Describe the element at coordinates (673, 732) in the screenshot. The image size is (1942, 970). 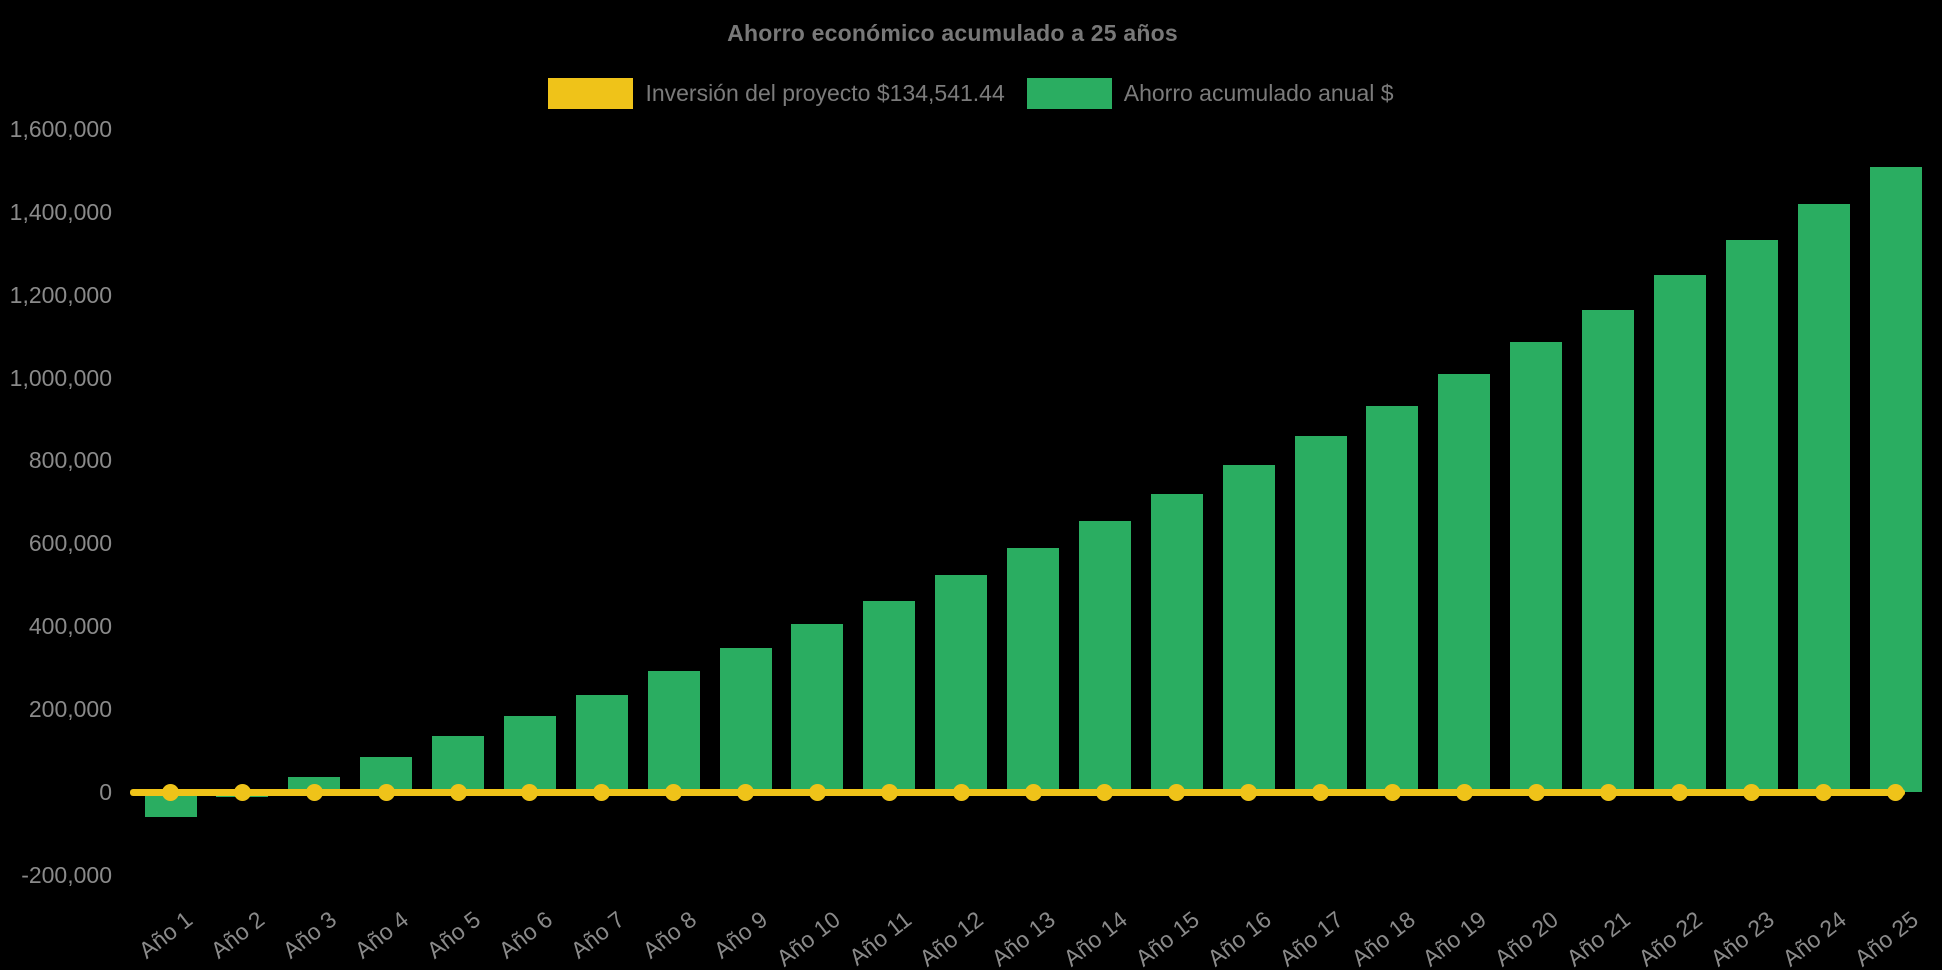
I see `bar-año-8` at that location.